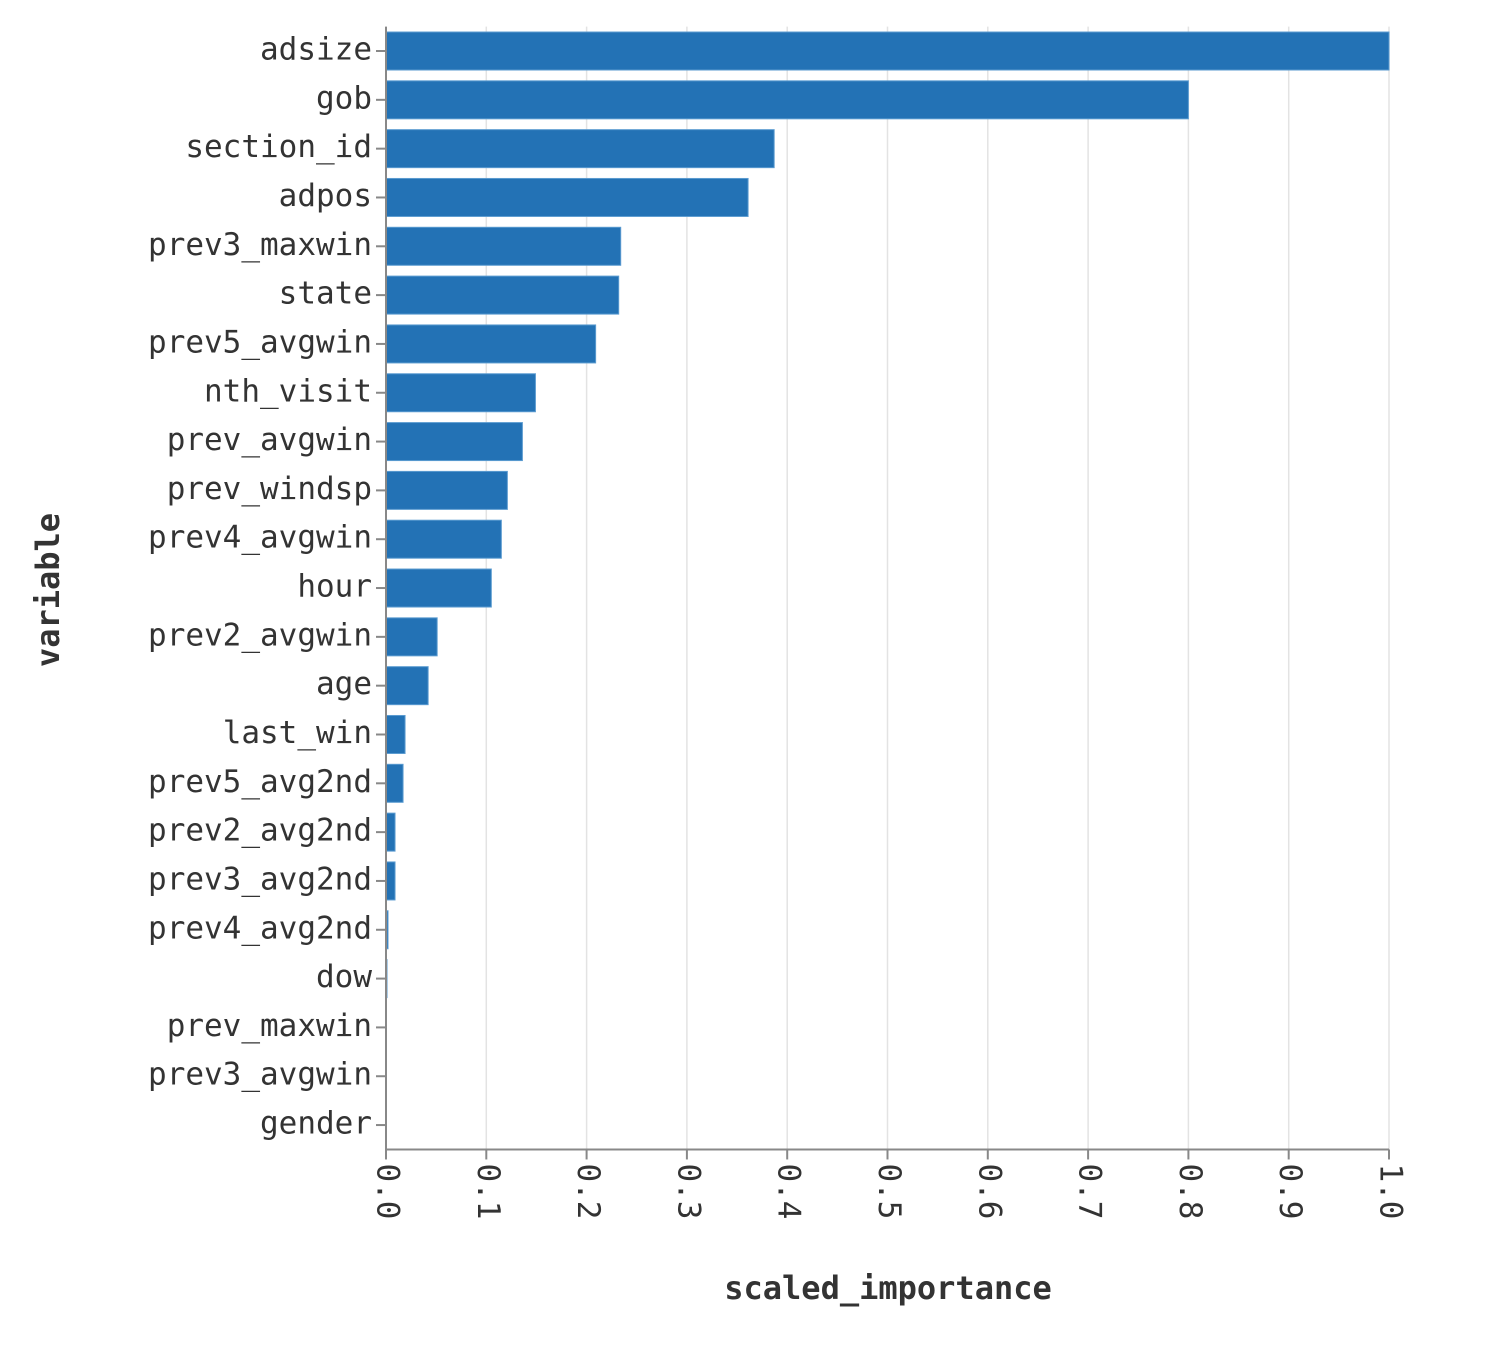 Image resolution: width=1510 pixels, height=1358 pixels. What do you see at coordinates (1190, 1191) in the screenshot?
I see `x-tick-label: 0.8` at bounding box center [1190, 1191].